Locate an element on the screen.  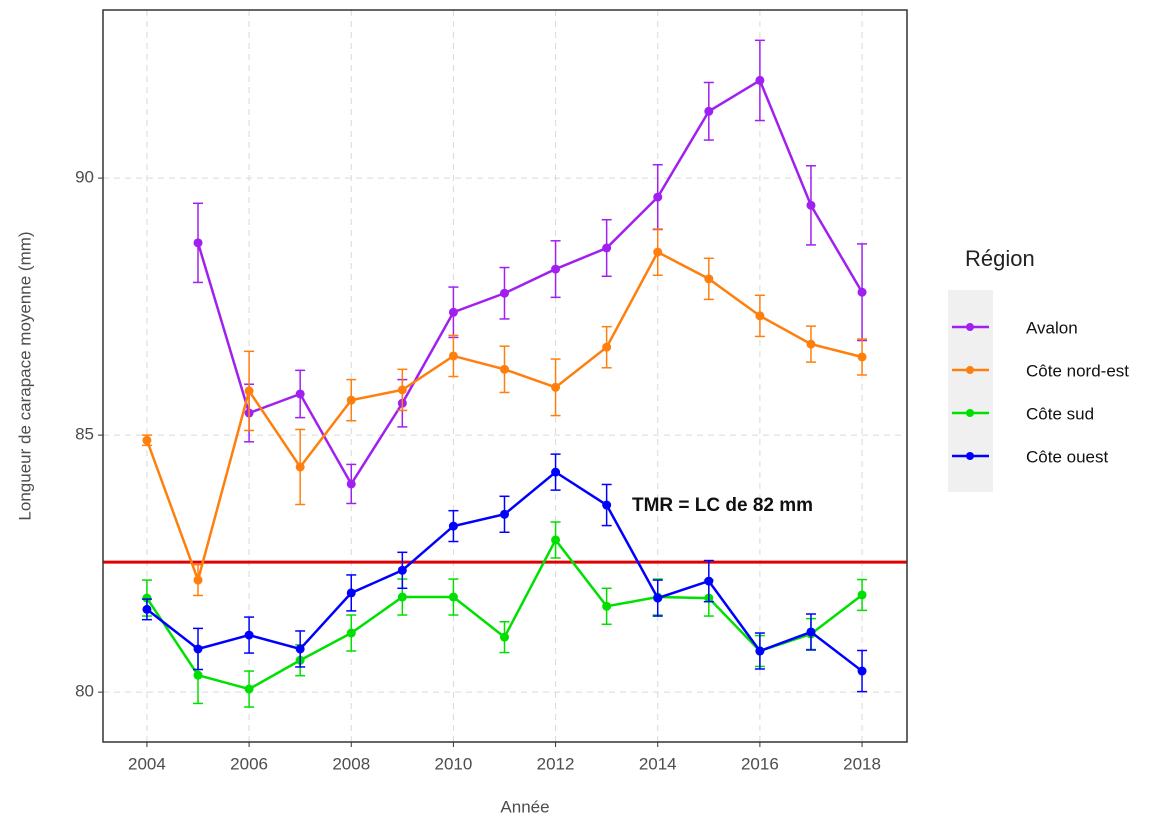
legend-label: Côte ouest is located at coordinates (1067, 456).